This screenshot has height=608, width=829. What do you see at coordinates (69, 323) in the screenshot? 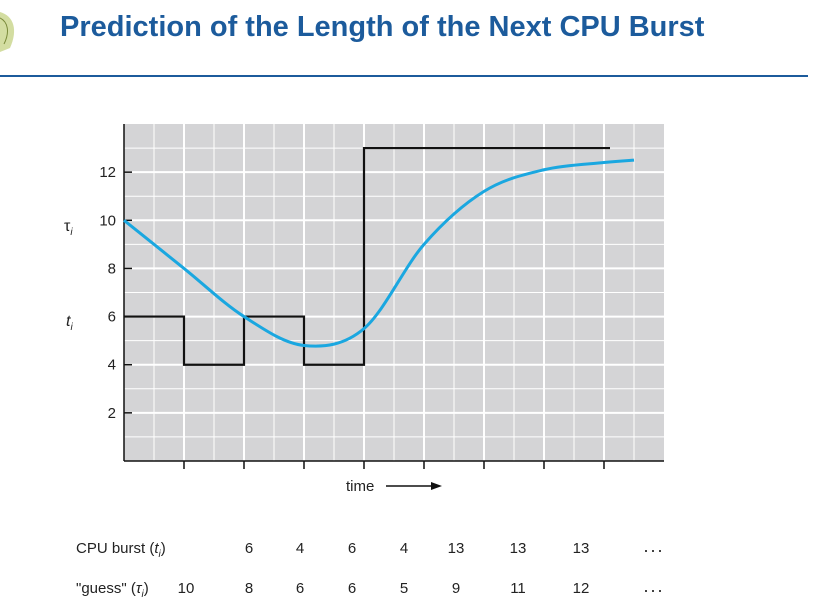
I see `t-axis-symbol: ti` at bounding box center [69, 323].